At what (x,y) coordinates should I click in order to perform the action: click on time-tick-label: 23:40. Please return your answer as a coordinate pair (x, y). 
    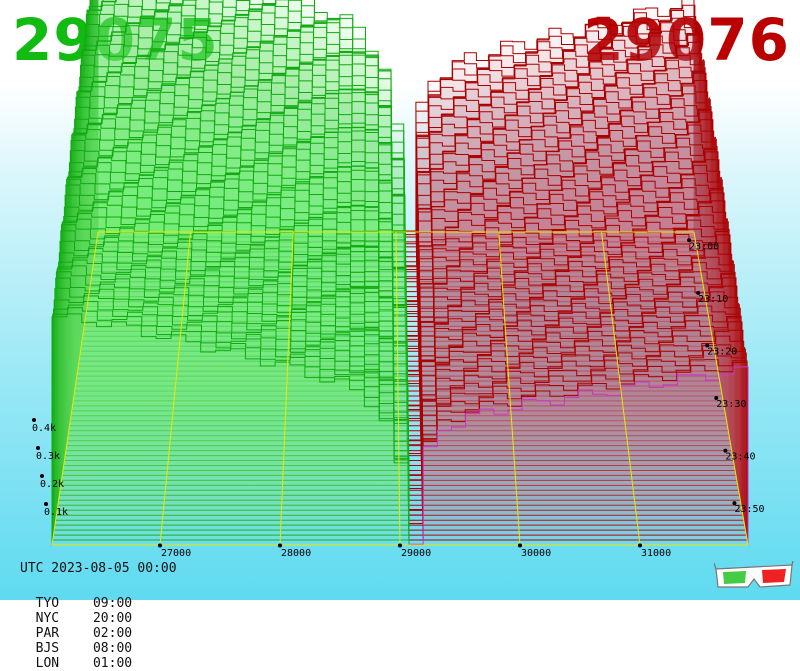
    Looking at the image, I should click on (740, 457).